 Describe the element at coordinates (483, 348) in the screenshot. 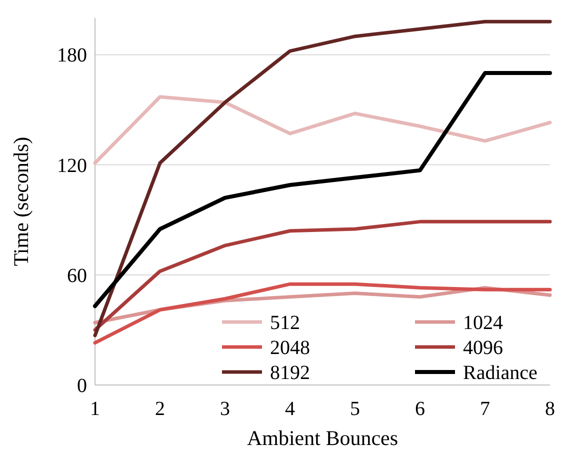

I see `legend-label: 4096` at that location.